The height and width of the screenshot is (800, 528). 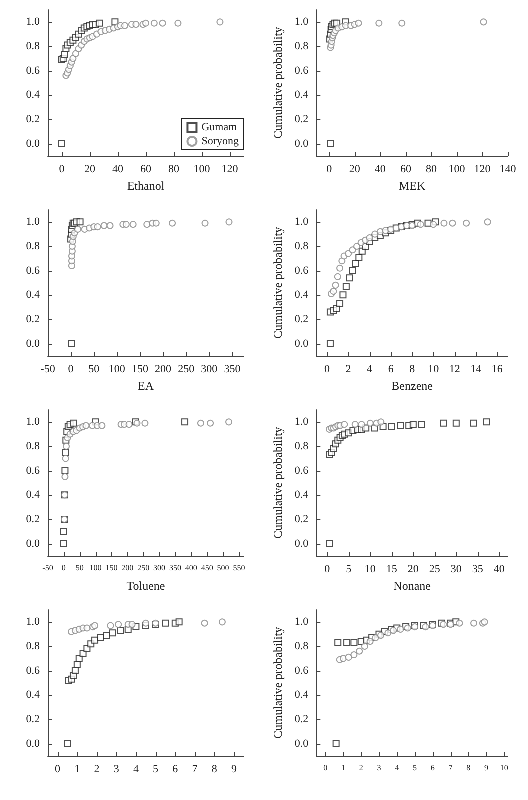 What do you see at coordinates (412, 586) in the screenshot?
I see `x-axis-title: Nonane` at bounding box center [412, 586].